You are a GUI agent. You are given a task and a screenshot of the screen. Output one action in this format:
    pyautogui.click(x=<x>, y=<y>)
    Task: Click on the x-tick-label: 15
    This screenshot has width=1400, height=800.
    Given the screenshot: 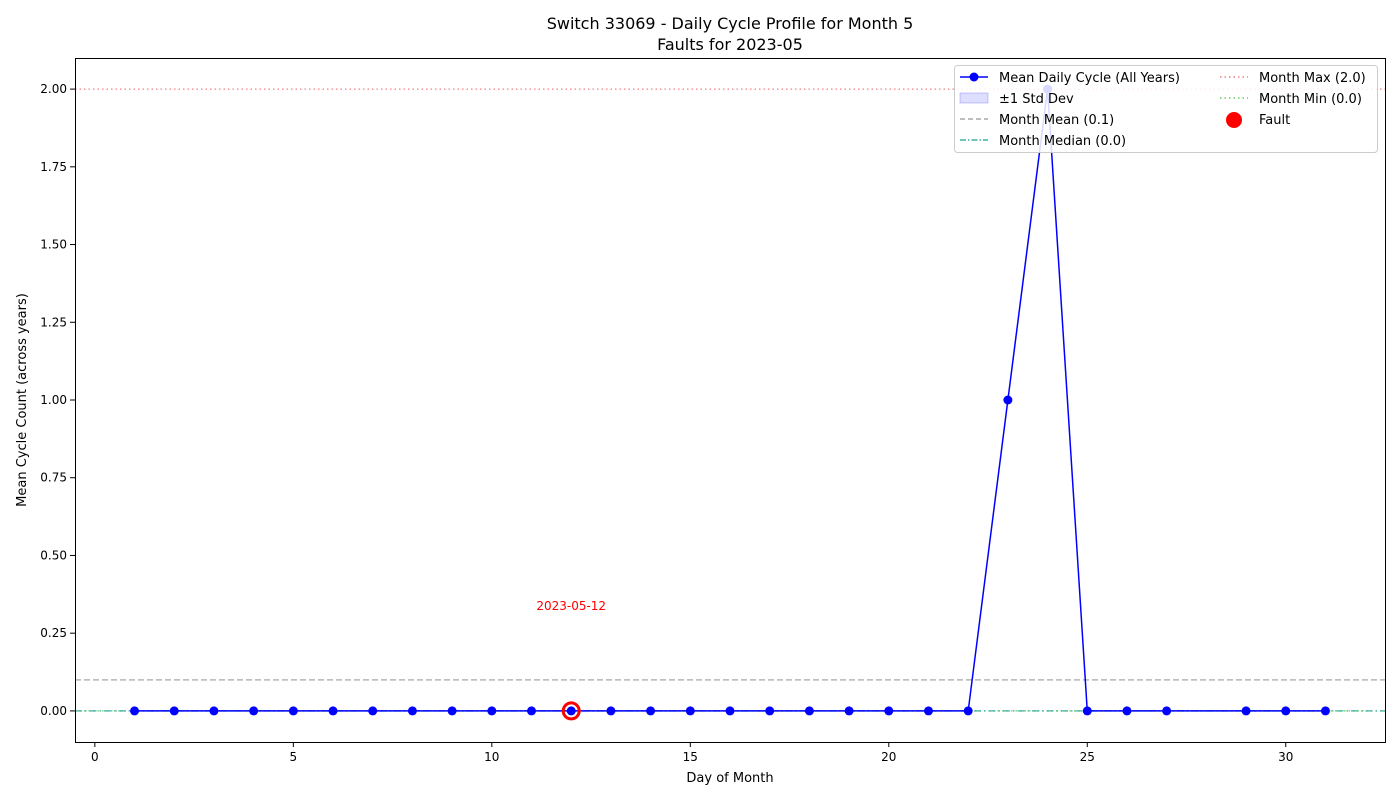 What is the action you would take?
    pyautogui.click(x=690, y=757)
    